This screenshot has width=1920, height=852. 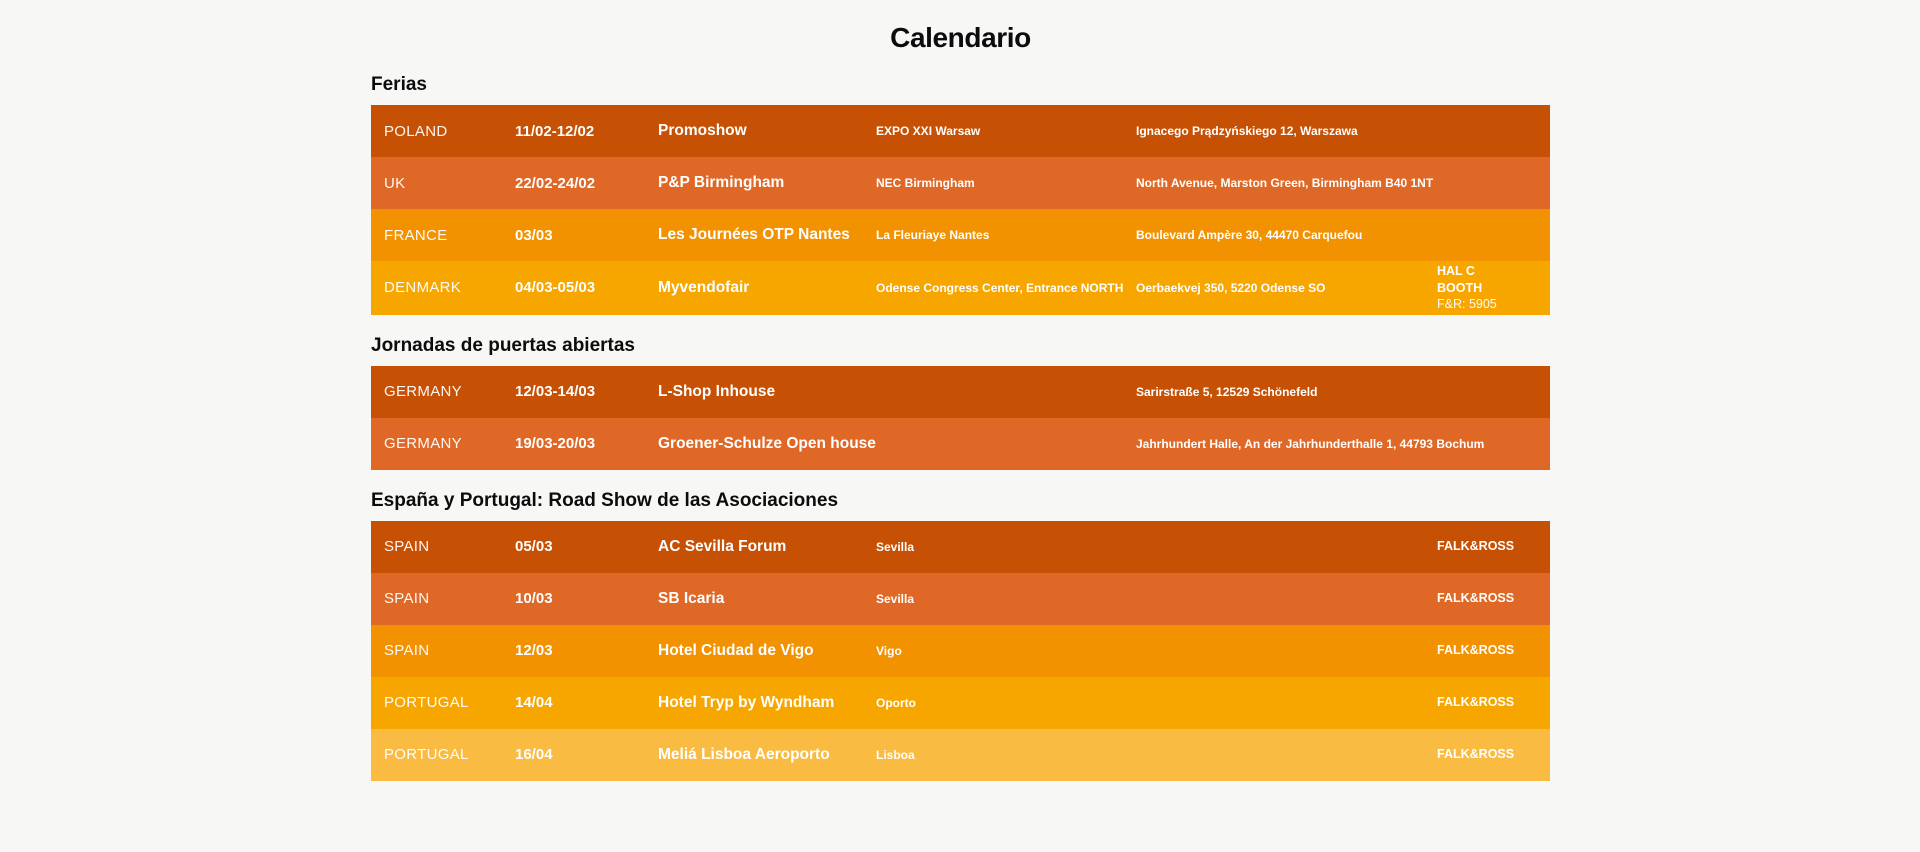 What do you see at coordinates (928, 131) in the screenshot?
I see `venue-label: EXPO XXI Warsaw` at bounding box center [928, 131].